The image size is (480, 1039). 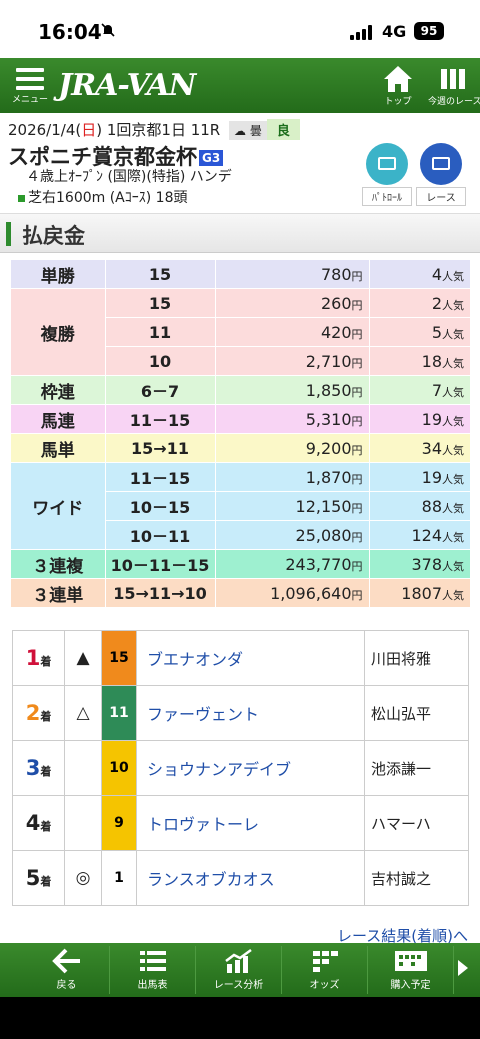 What do you see at coordinates (129, 177) in the screenshot?
I see `race-conditions: ４歳上ｵｰﾌﾟﾝ (国際)(特指) ハンデ` at bounding box center [129, 177].